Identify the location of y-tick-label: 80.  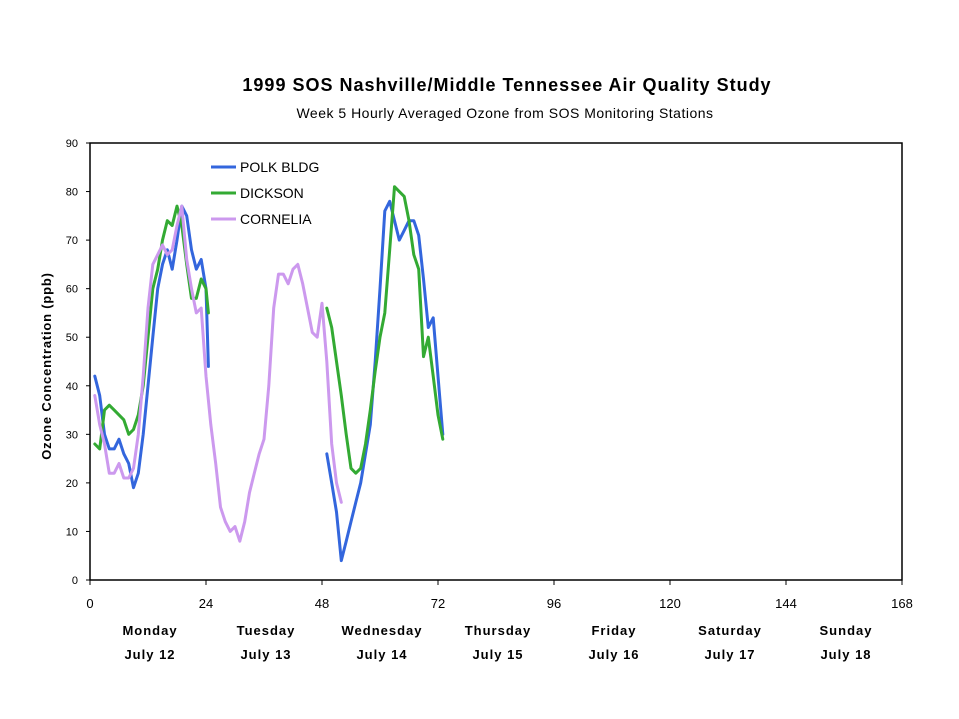
(72, 193).